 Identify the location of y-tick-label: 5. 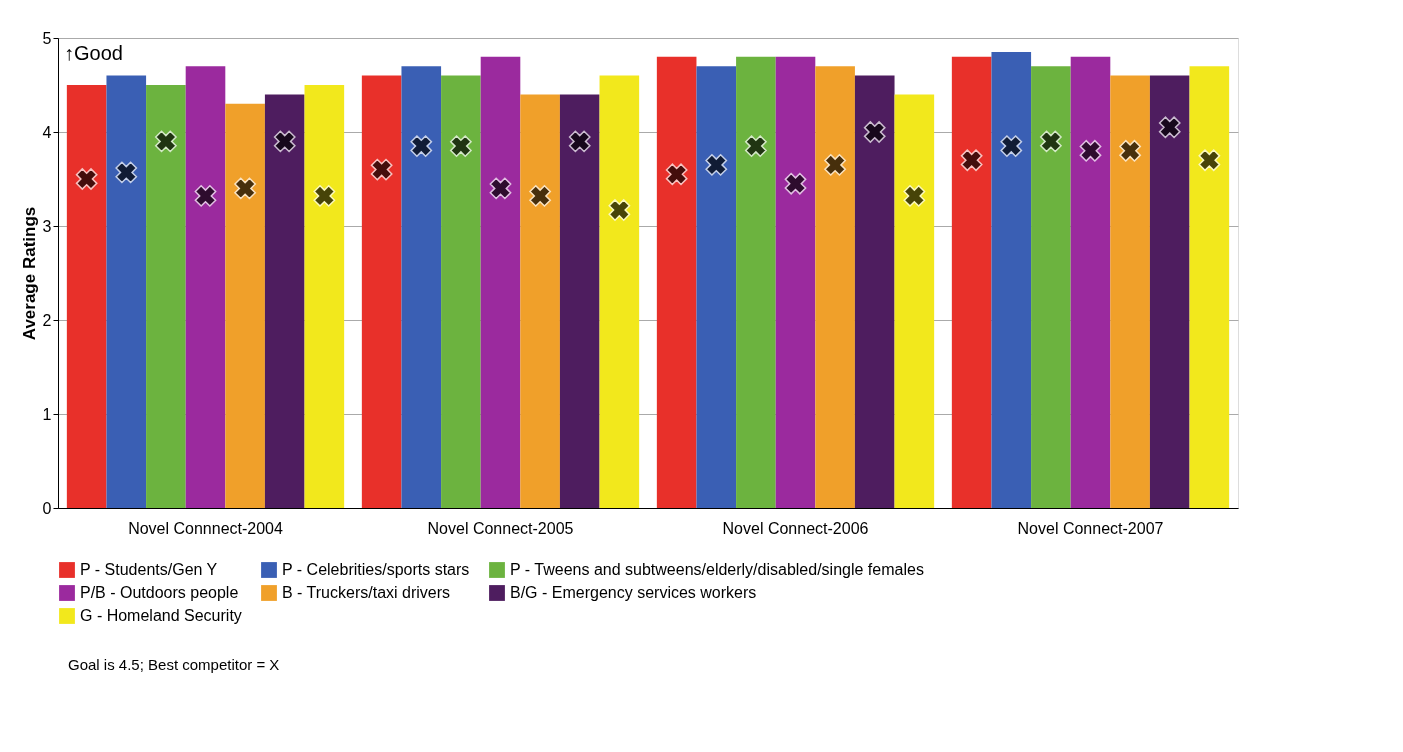
(47, 38).